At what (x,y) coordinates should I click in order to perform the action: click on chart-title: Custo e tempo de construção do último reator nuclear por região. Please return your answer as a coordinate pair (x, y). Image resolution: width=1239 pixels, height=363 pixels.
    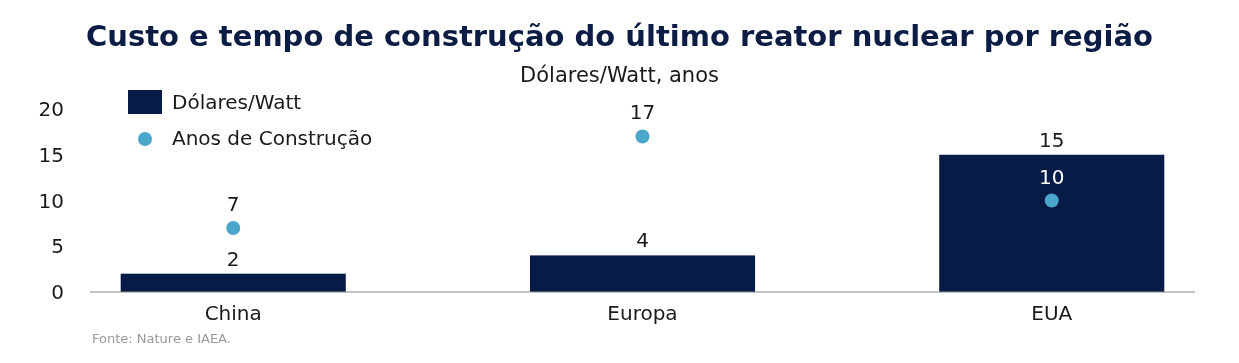
    Looking at the image, I should click on (619, 36).